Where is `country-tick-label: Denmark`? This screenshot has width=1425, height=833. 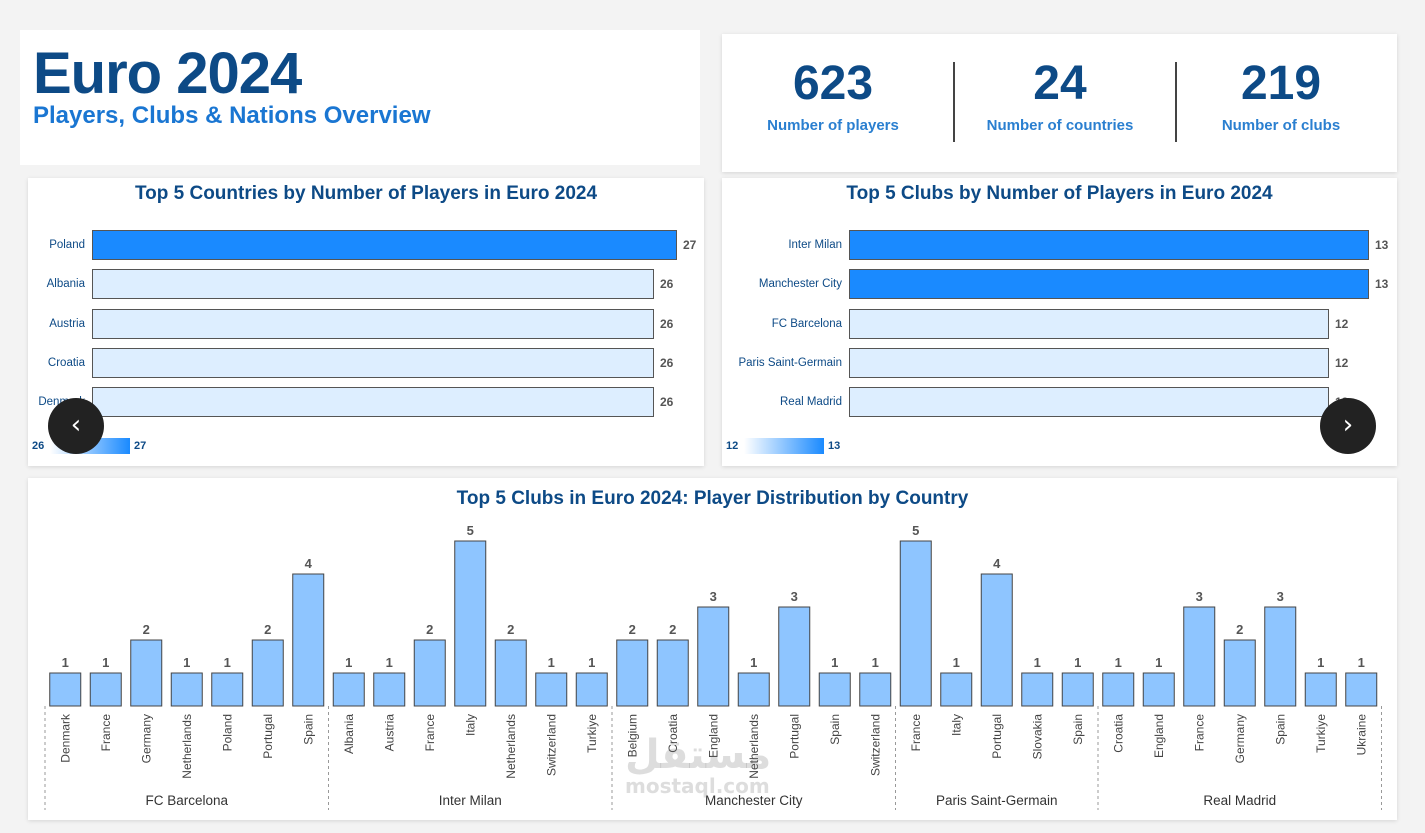
country-tick-label: Denmark is located at coordinates (65, 738).